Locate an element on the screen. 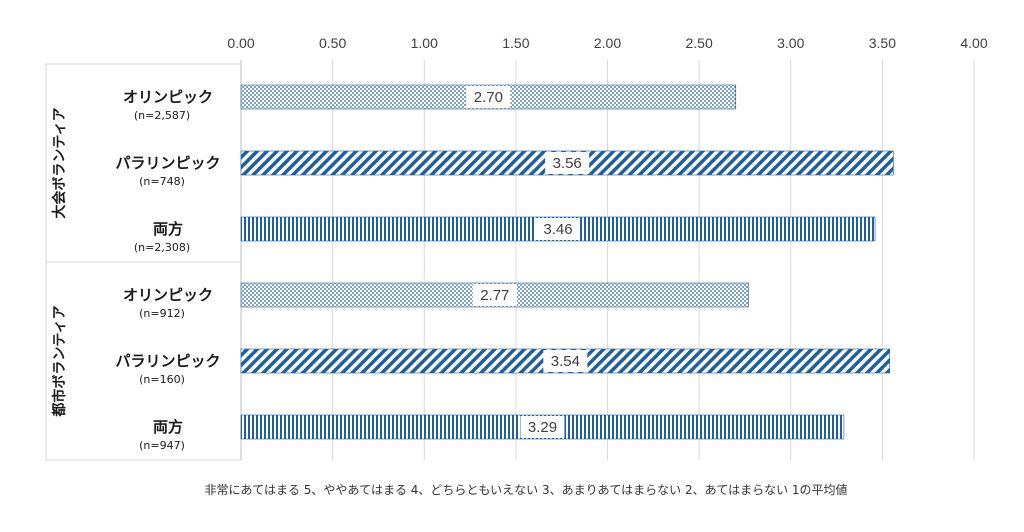 This screenshot has width=1024, height=532. x-tick-label: 2.00 is located at coordinates (607, 43).